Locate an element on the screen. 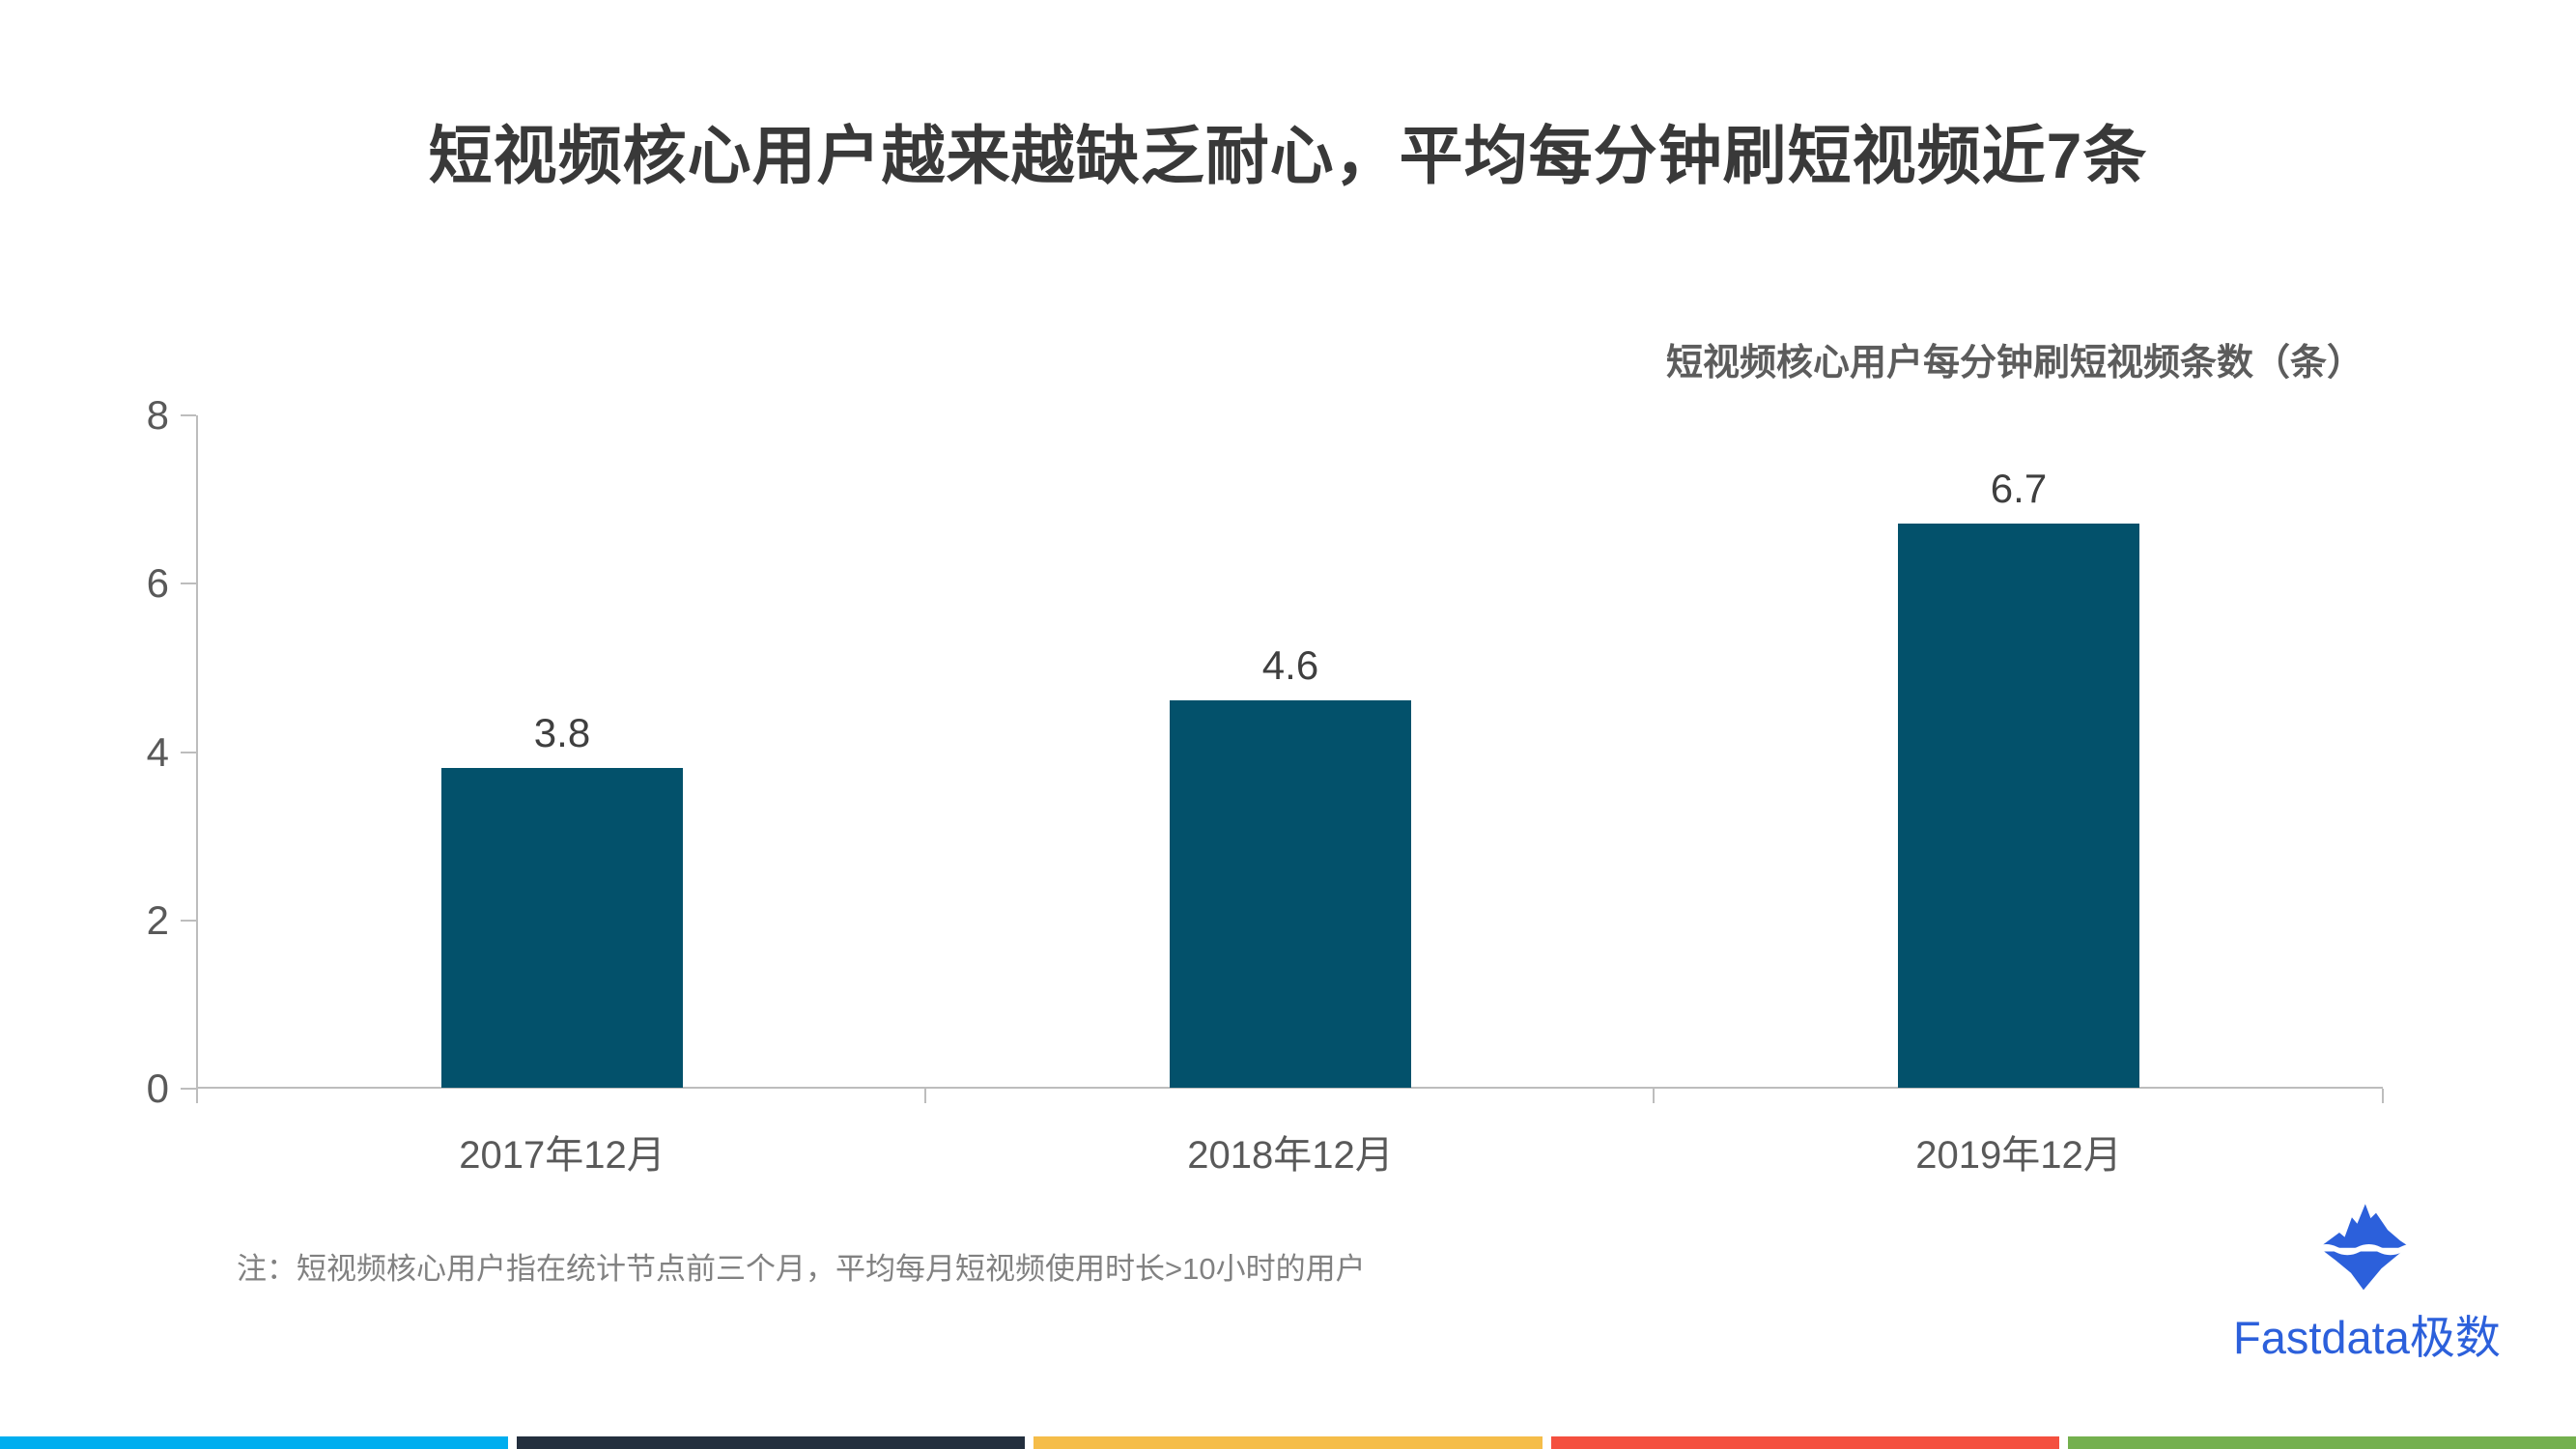 The image size is (2576, 1449). y-axis-tick-label: 8 is located at coordinates (157, 415).